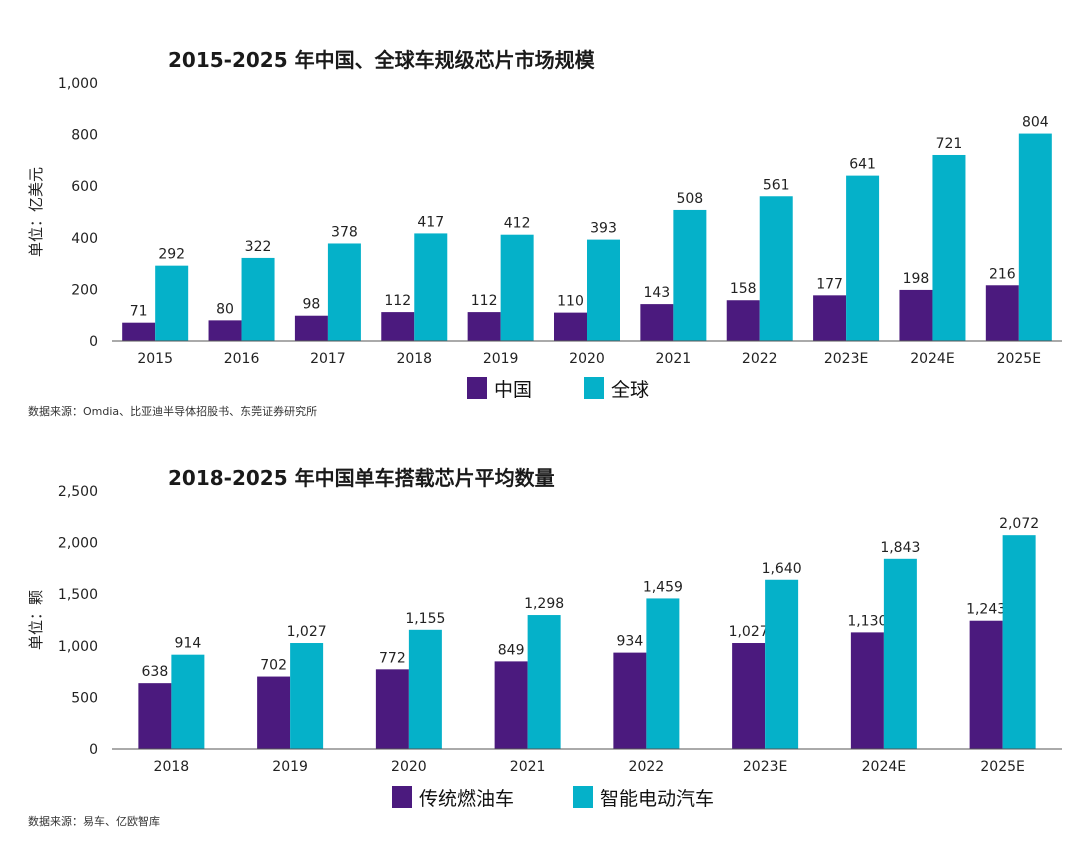  I want to click on source-note: 数据来源：易车、亿欧智库, so click(94, 821).